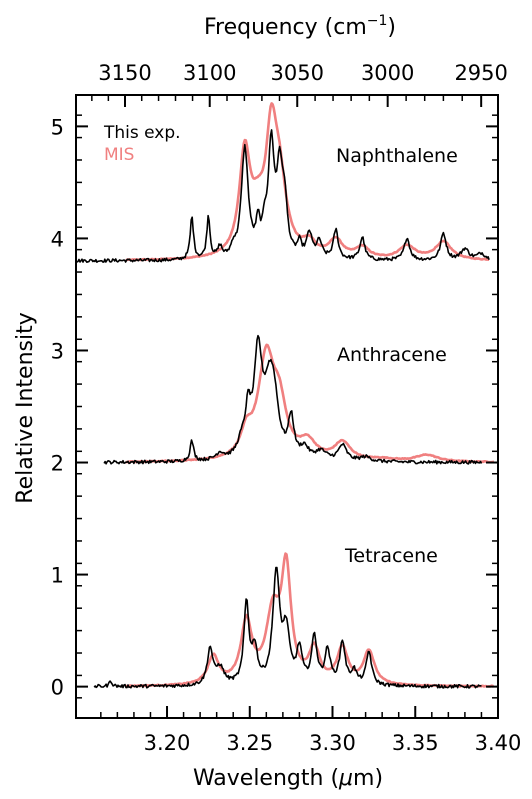 This screenshot has height=799, width=532. I want to click on y-tick-label: 4, so click(57, 239).